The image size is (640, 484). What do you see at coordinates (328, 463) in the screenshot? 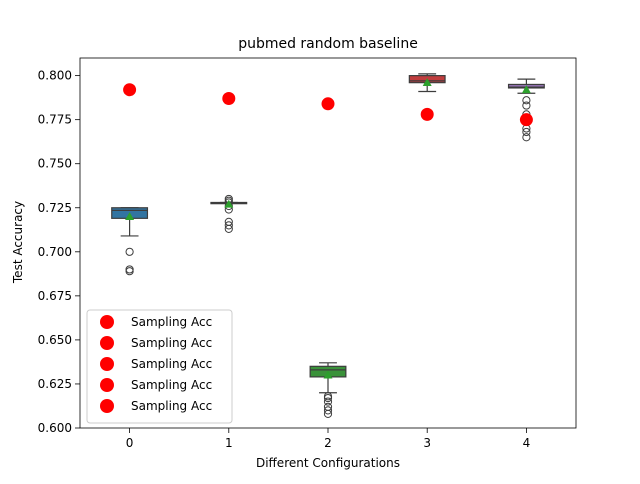
I see `x-axis-label: Different Configurations` at bounding box center [328, 463].